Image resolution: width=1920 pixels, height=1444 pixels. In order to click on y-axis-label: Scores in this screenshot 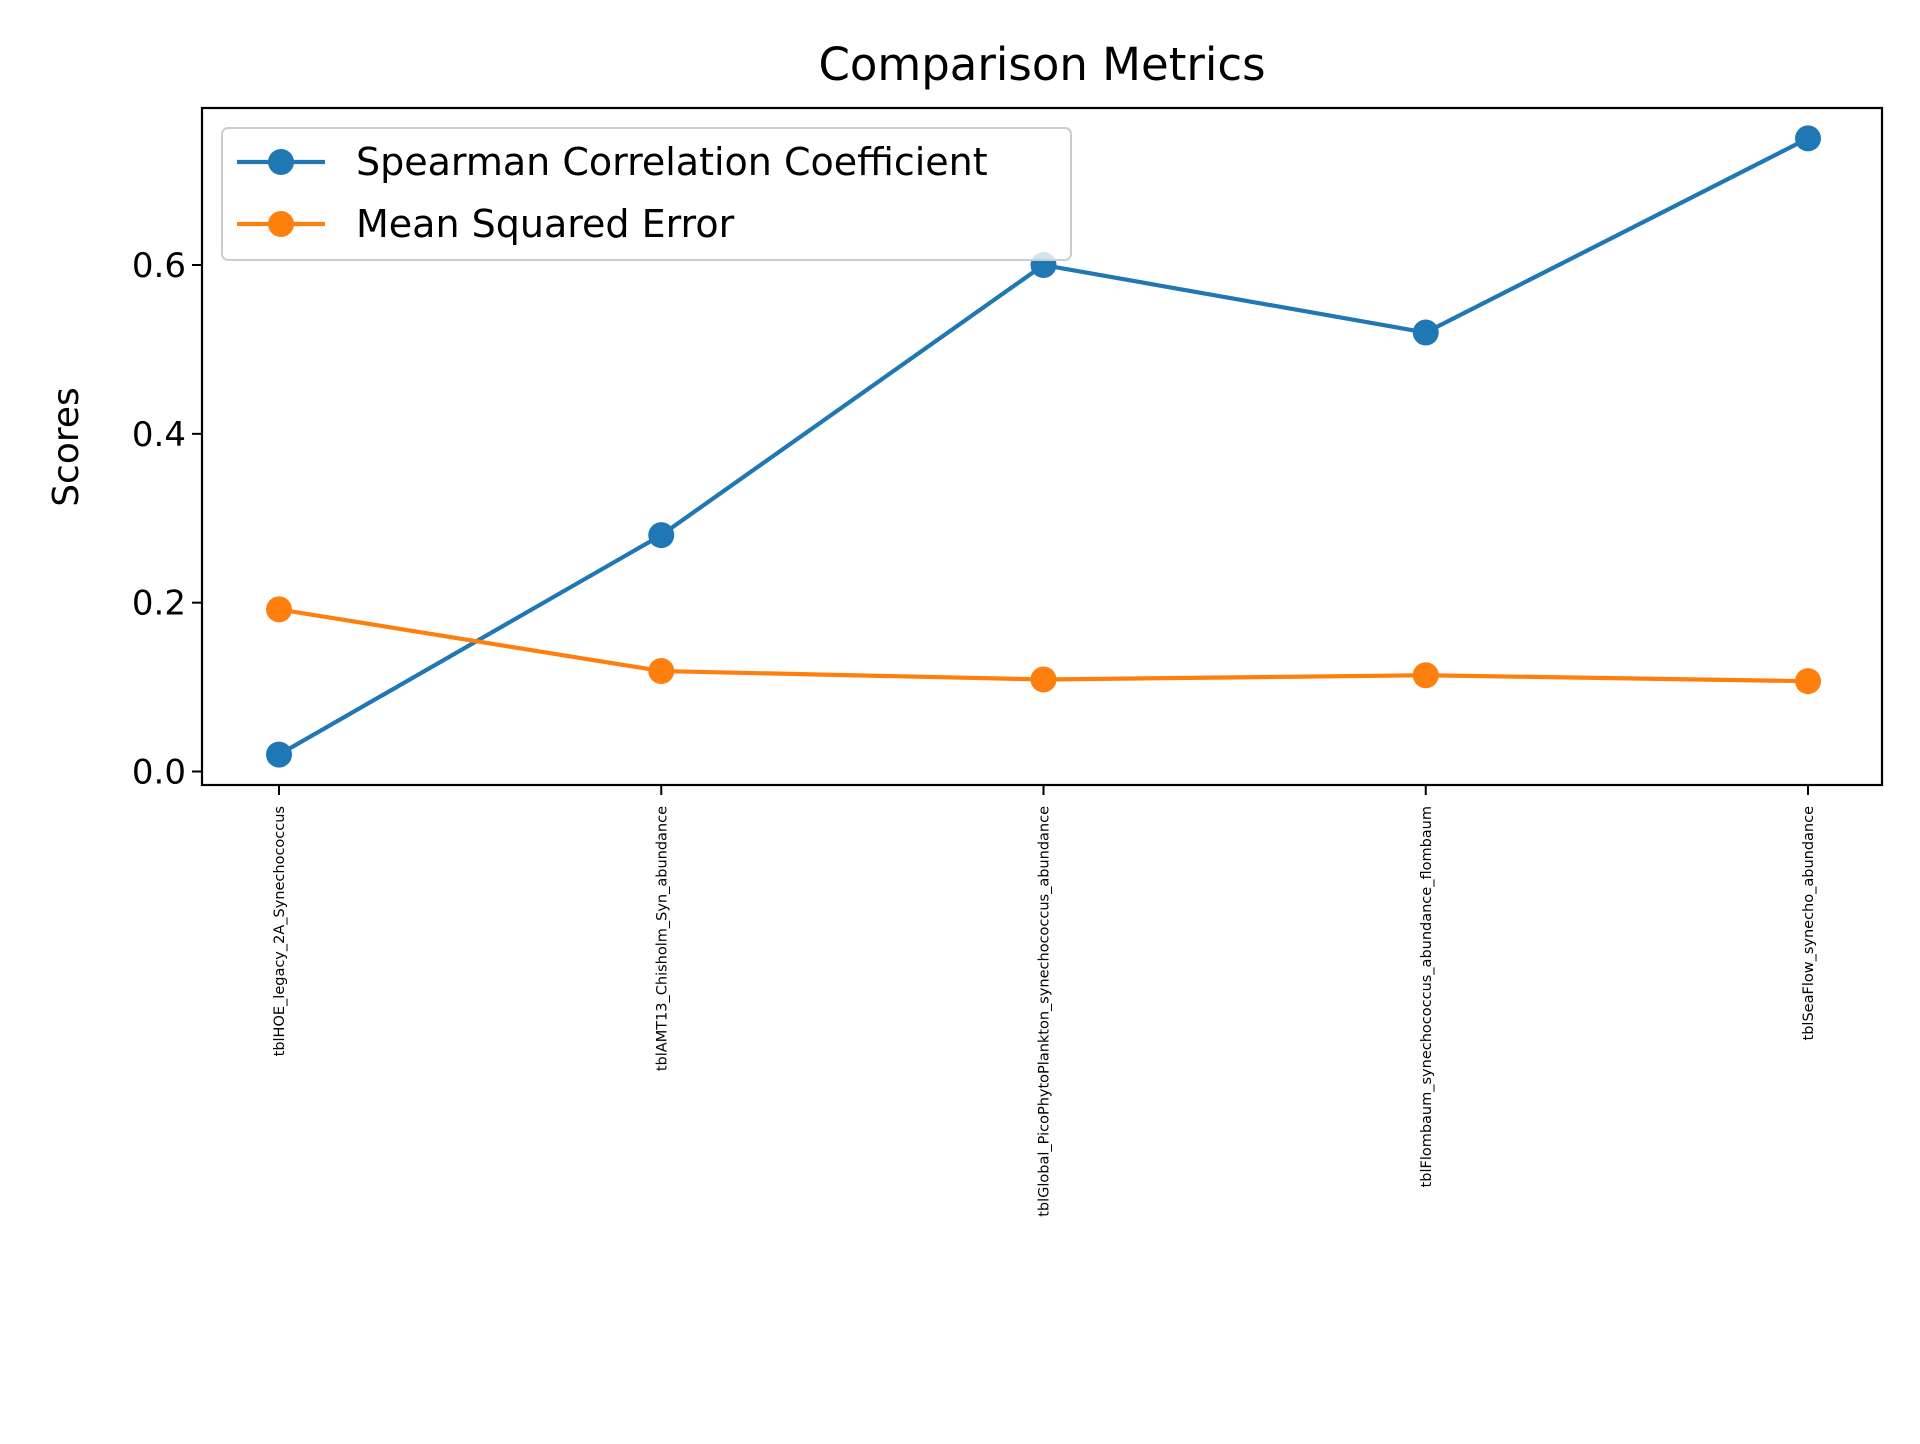, I will do `click(66, 447)`.